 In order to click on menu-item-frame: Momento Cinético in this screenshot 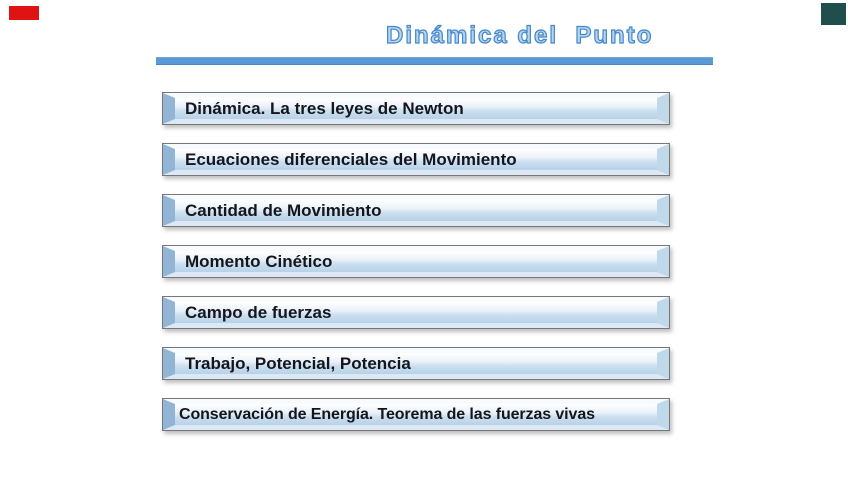, I will do `click(416, 261)`.